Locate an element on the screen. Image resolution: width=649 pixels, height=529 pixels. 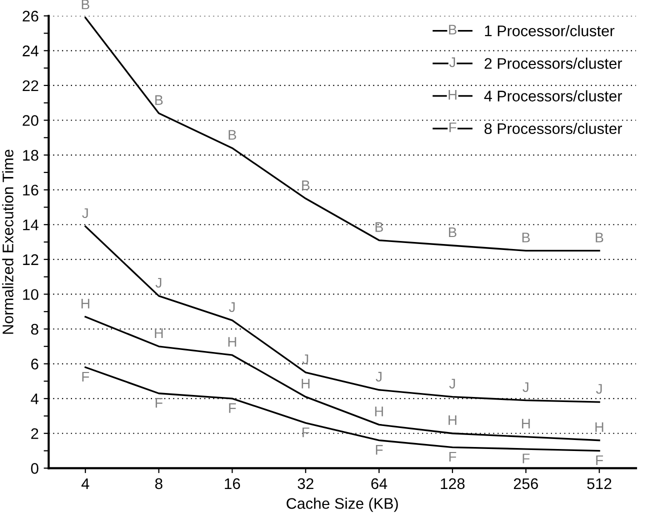
y-tick-label: 12 is located at coordinates (30, 259).